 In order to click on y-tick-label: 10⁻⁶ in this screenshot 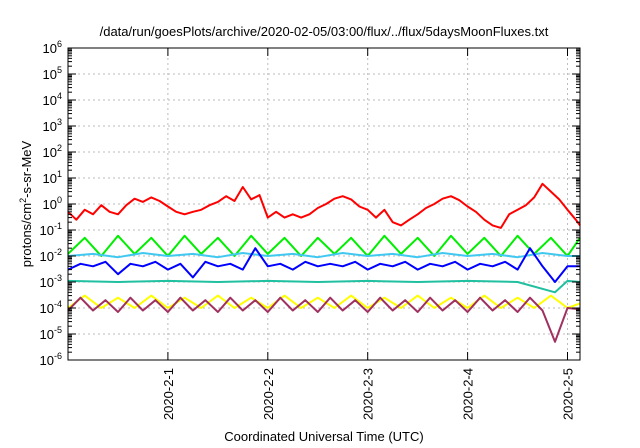, I will do `click(51, 359)`.